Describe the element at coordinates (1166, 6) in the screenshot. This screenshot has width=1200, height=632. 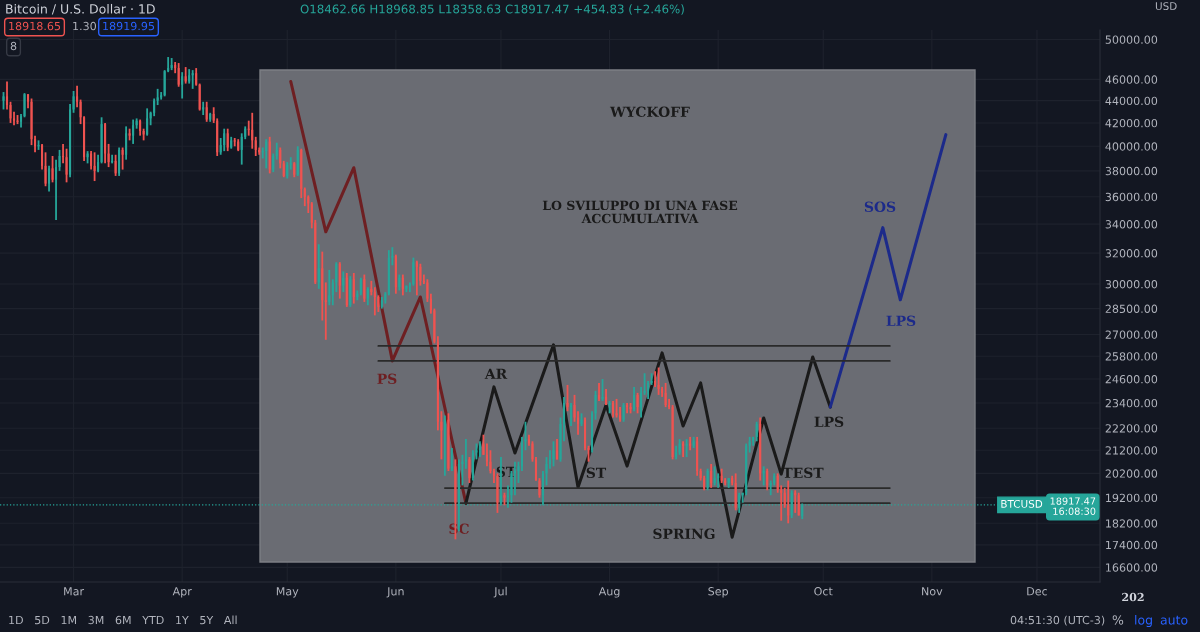
I see `text: USD` at that location.